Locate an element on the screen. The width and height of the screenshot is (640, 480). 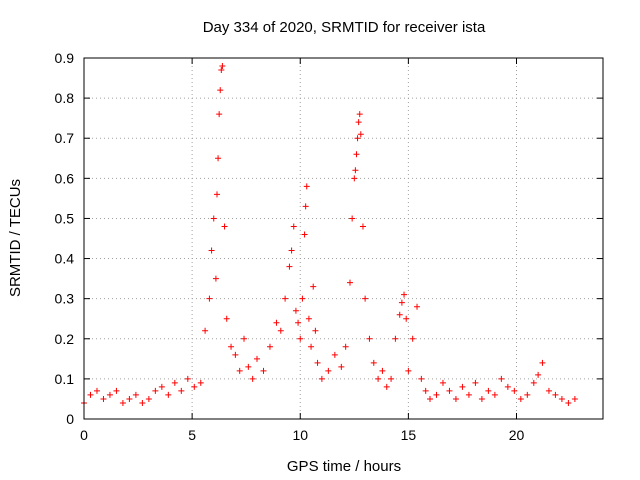
y-tick-label: 0.5 is located at coordinates (65, 218).